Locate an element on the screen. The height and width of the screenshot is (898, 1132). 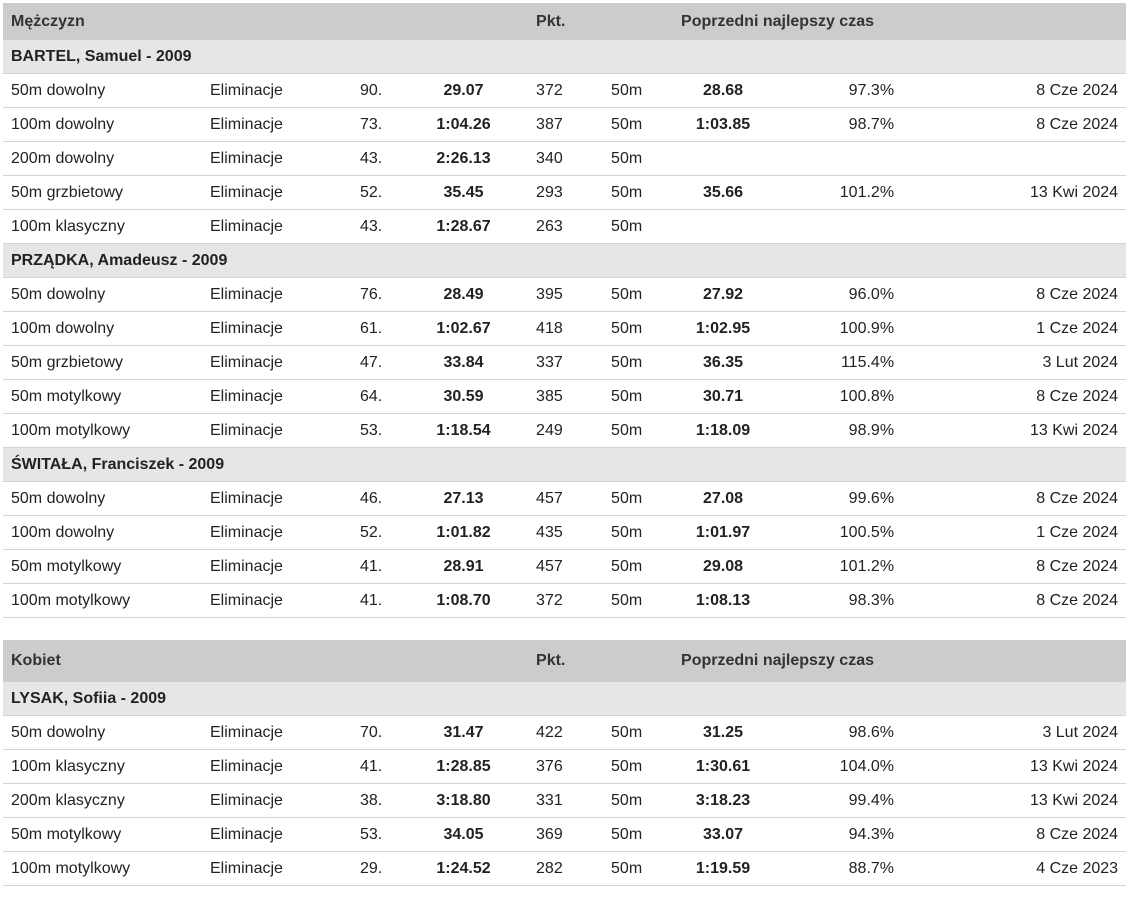
result-time: 1:24.52 is located at coordinates (464, 868).